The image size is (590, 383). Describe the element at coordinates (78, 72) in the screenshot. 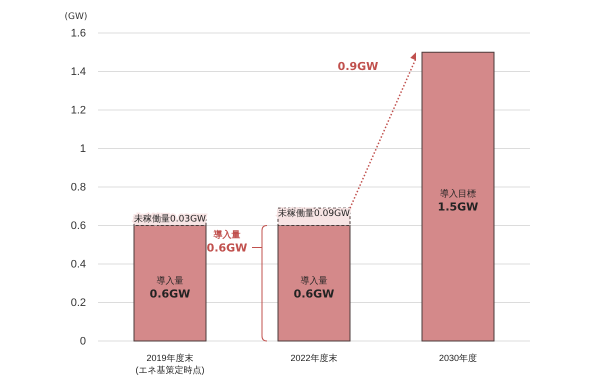

I see `y-tick-label: 1.4` at that location.